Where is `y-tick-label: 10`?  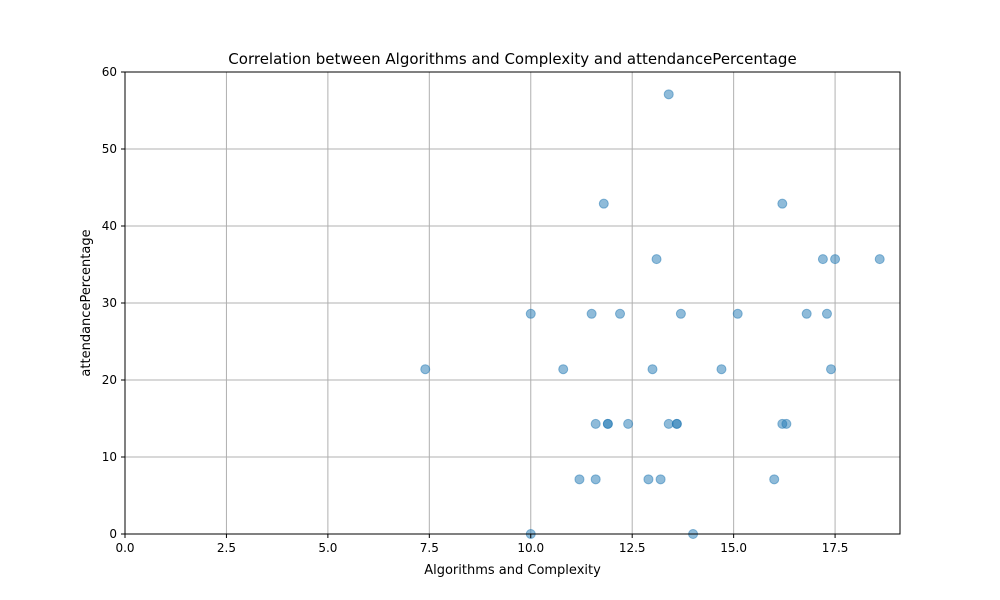
y-tick-label: 10 is located at coordinates (109, 457).